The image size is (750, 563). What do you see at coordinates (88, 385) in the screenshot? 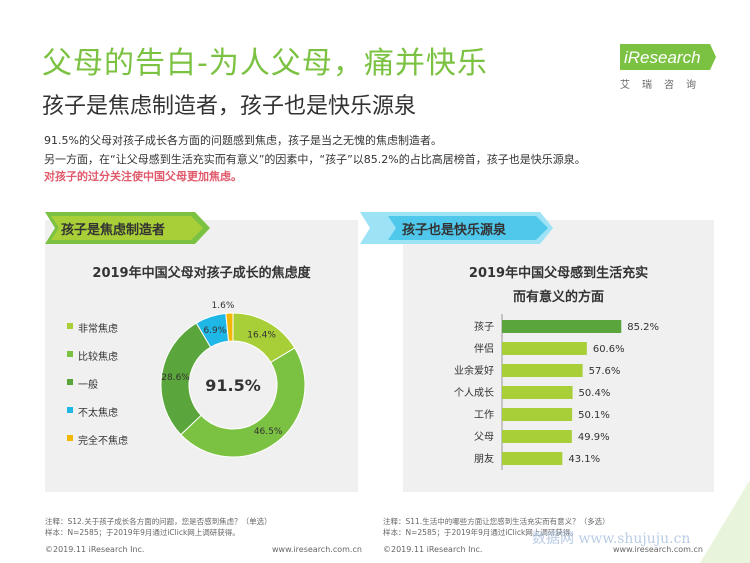
I see `legend-label: 一般` at bounding box center [88, 385].